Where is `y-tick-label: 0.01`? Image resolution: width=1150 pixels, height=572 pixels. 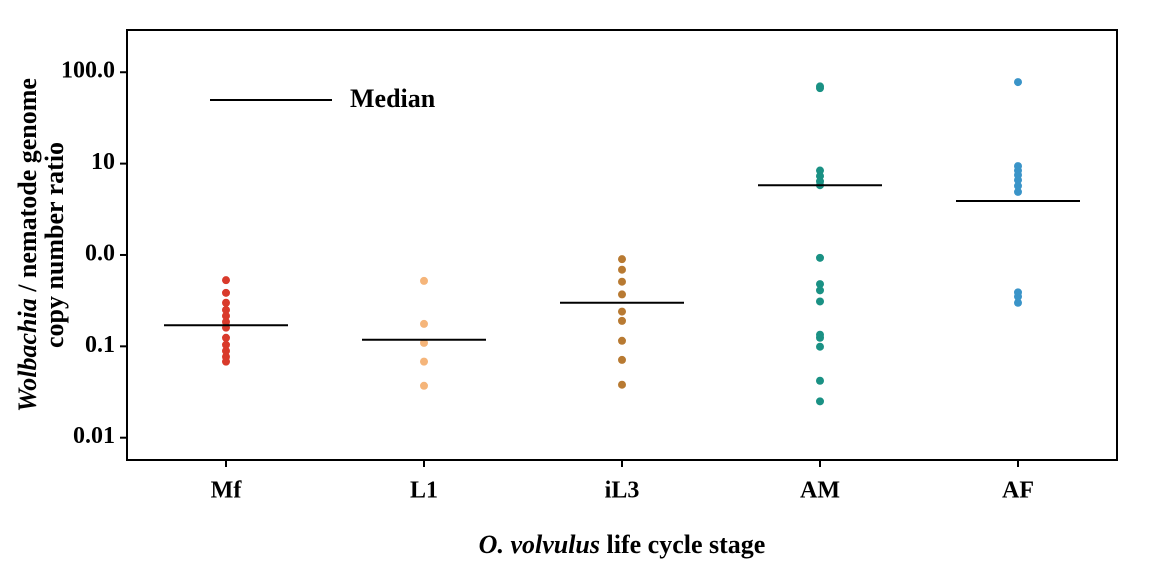
y-tick-label: 0.01 is located at coordinates (94, 436).